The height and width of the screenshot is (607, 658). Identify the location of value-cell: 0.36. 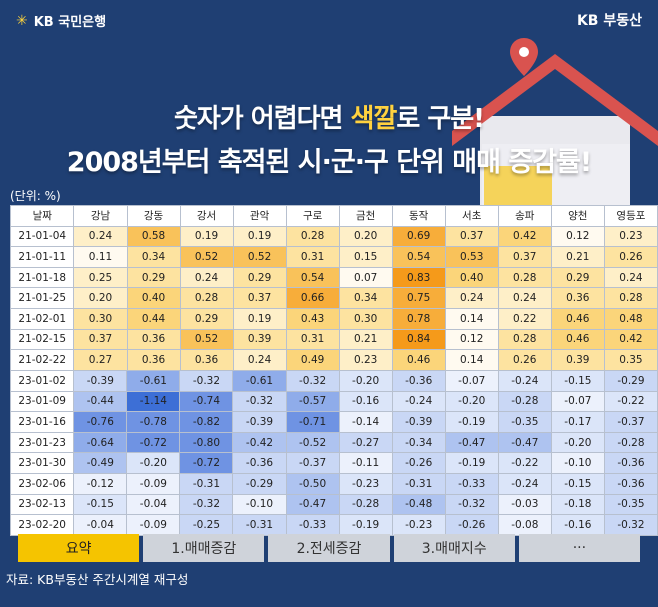
(577, 298).